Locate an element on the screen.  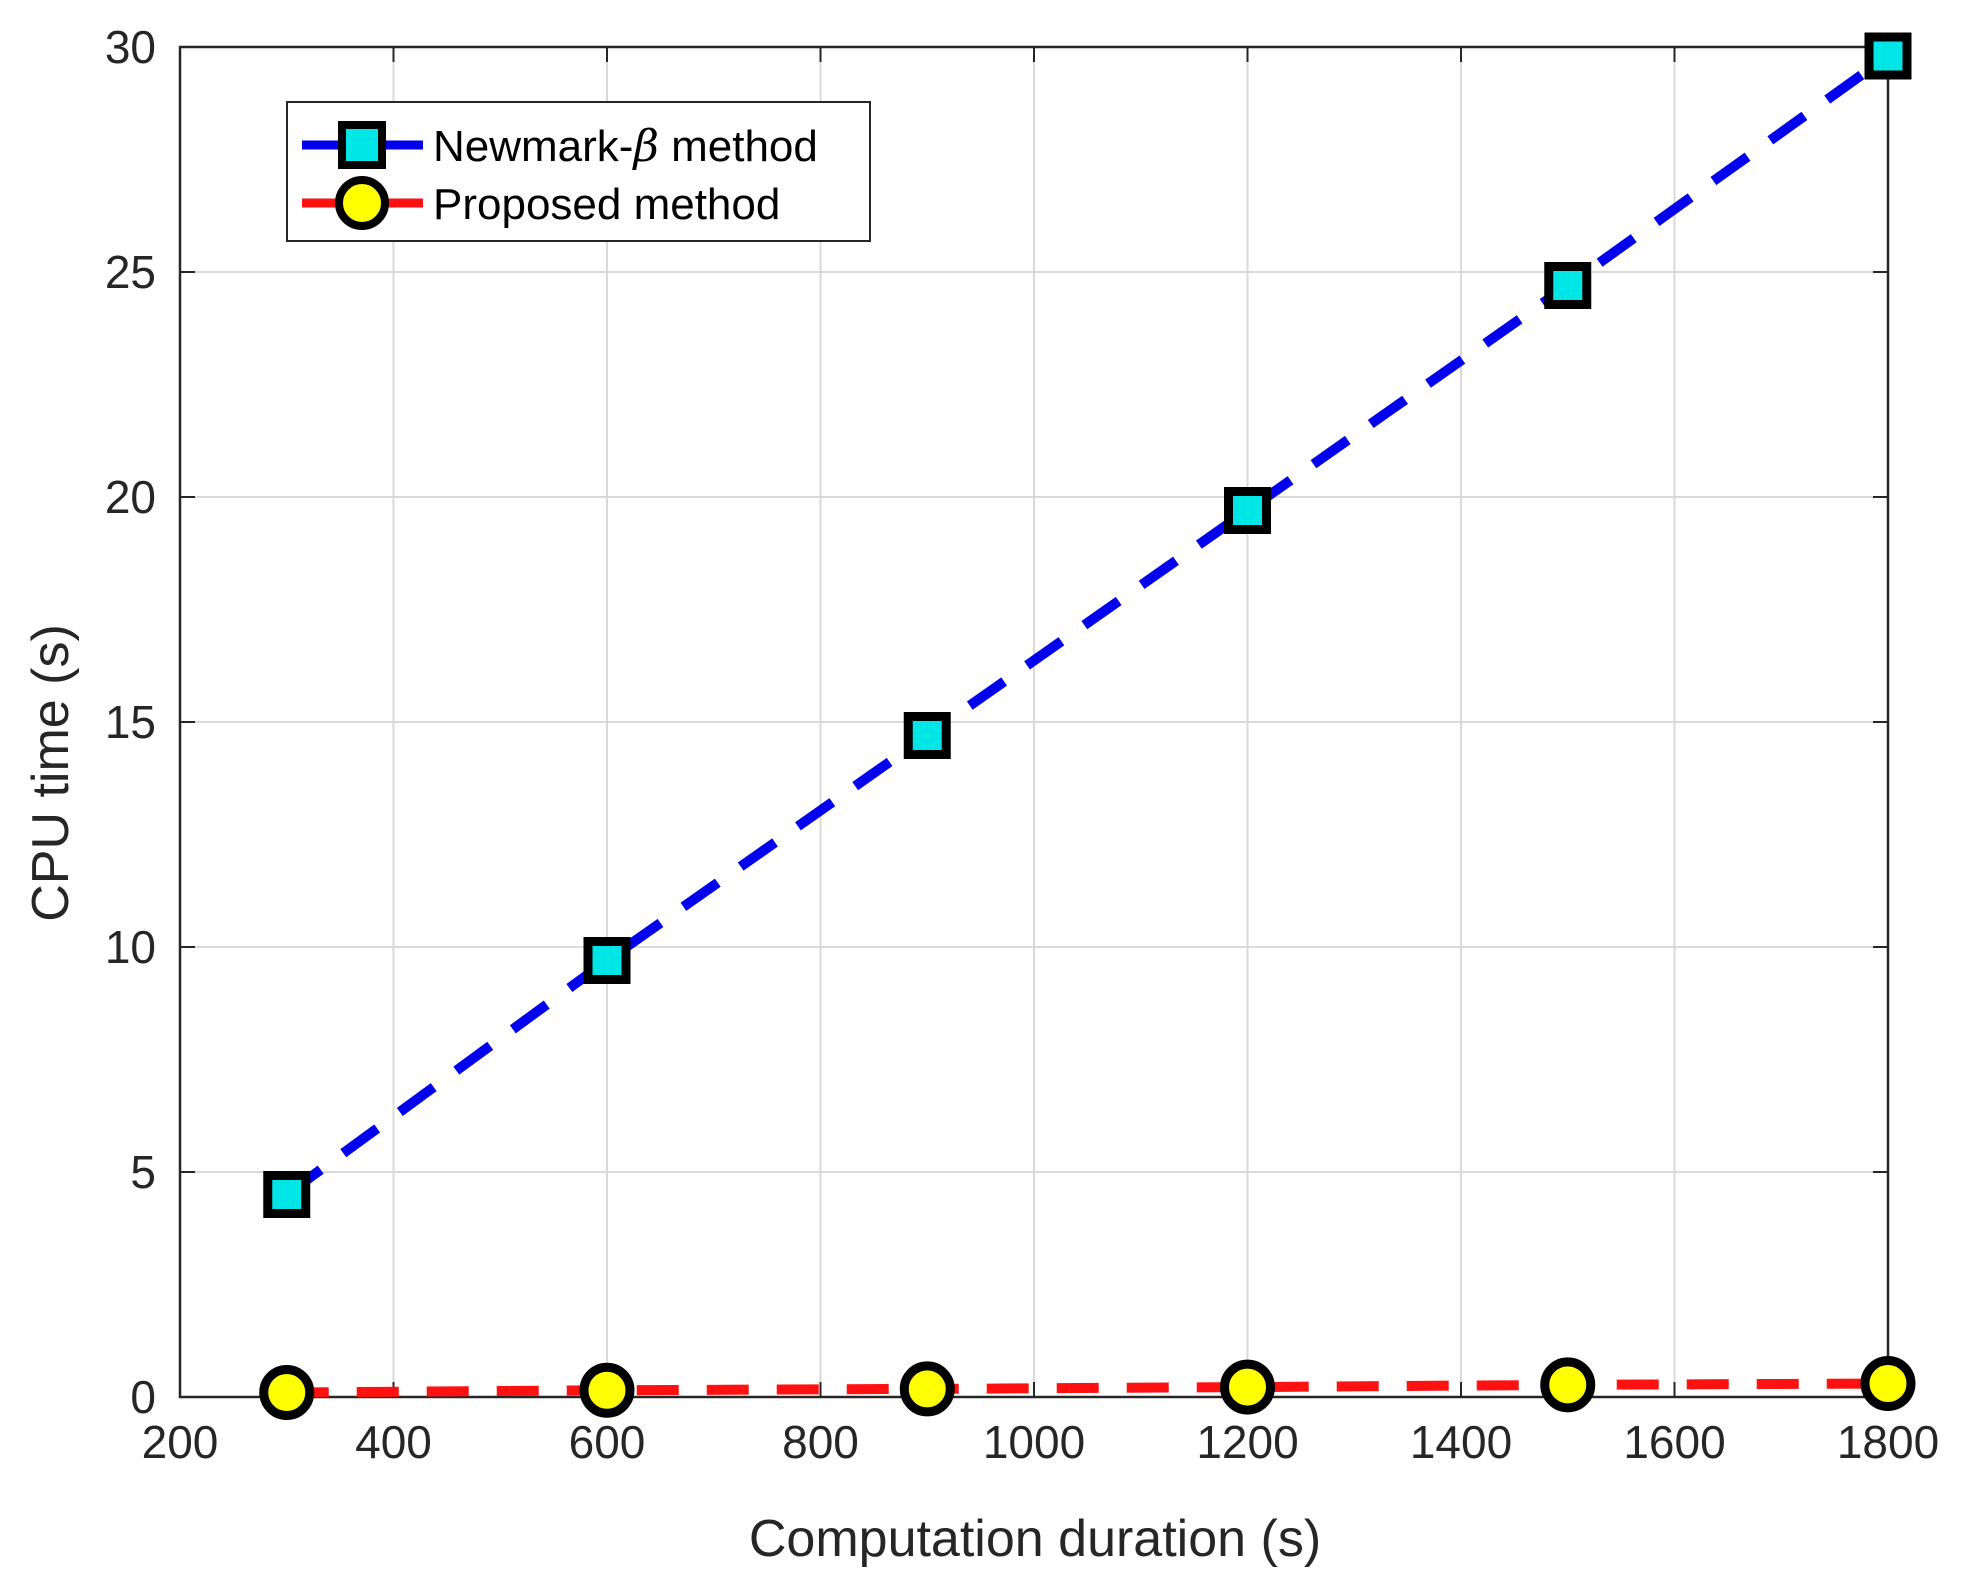
legend-label-proposed: Proposed method is located at coordinates (606, 204).